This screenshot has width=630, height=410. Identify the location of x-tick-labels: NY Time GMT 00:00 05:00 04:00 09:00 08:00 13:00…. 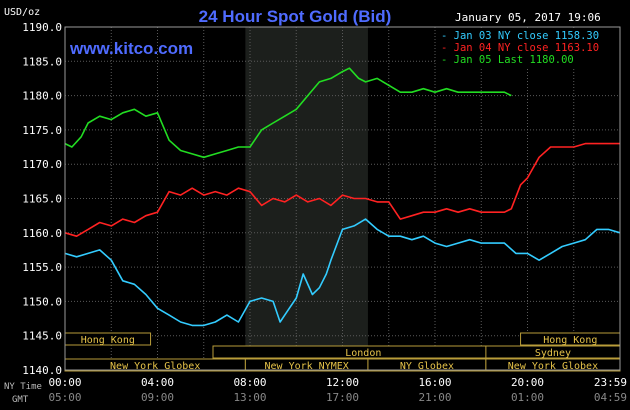
(315, 390).